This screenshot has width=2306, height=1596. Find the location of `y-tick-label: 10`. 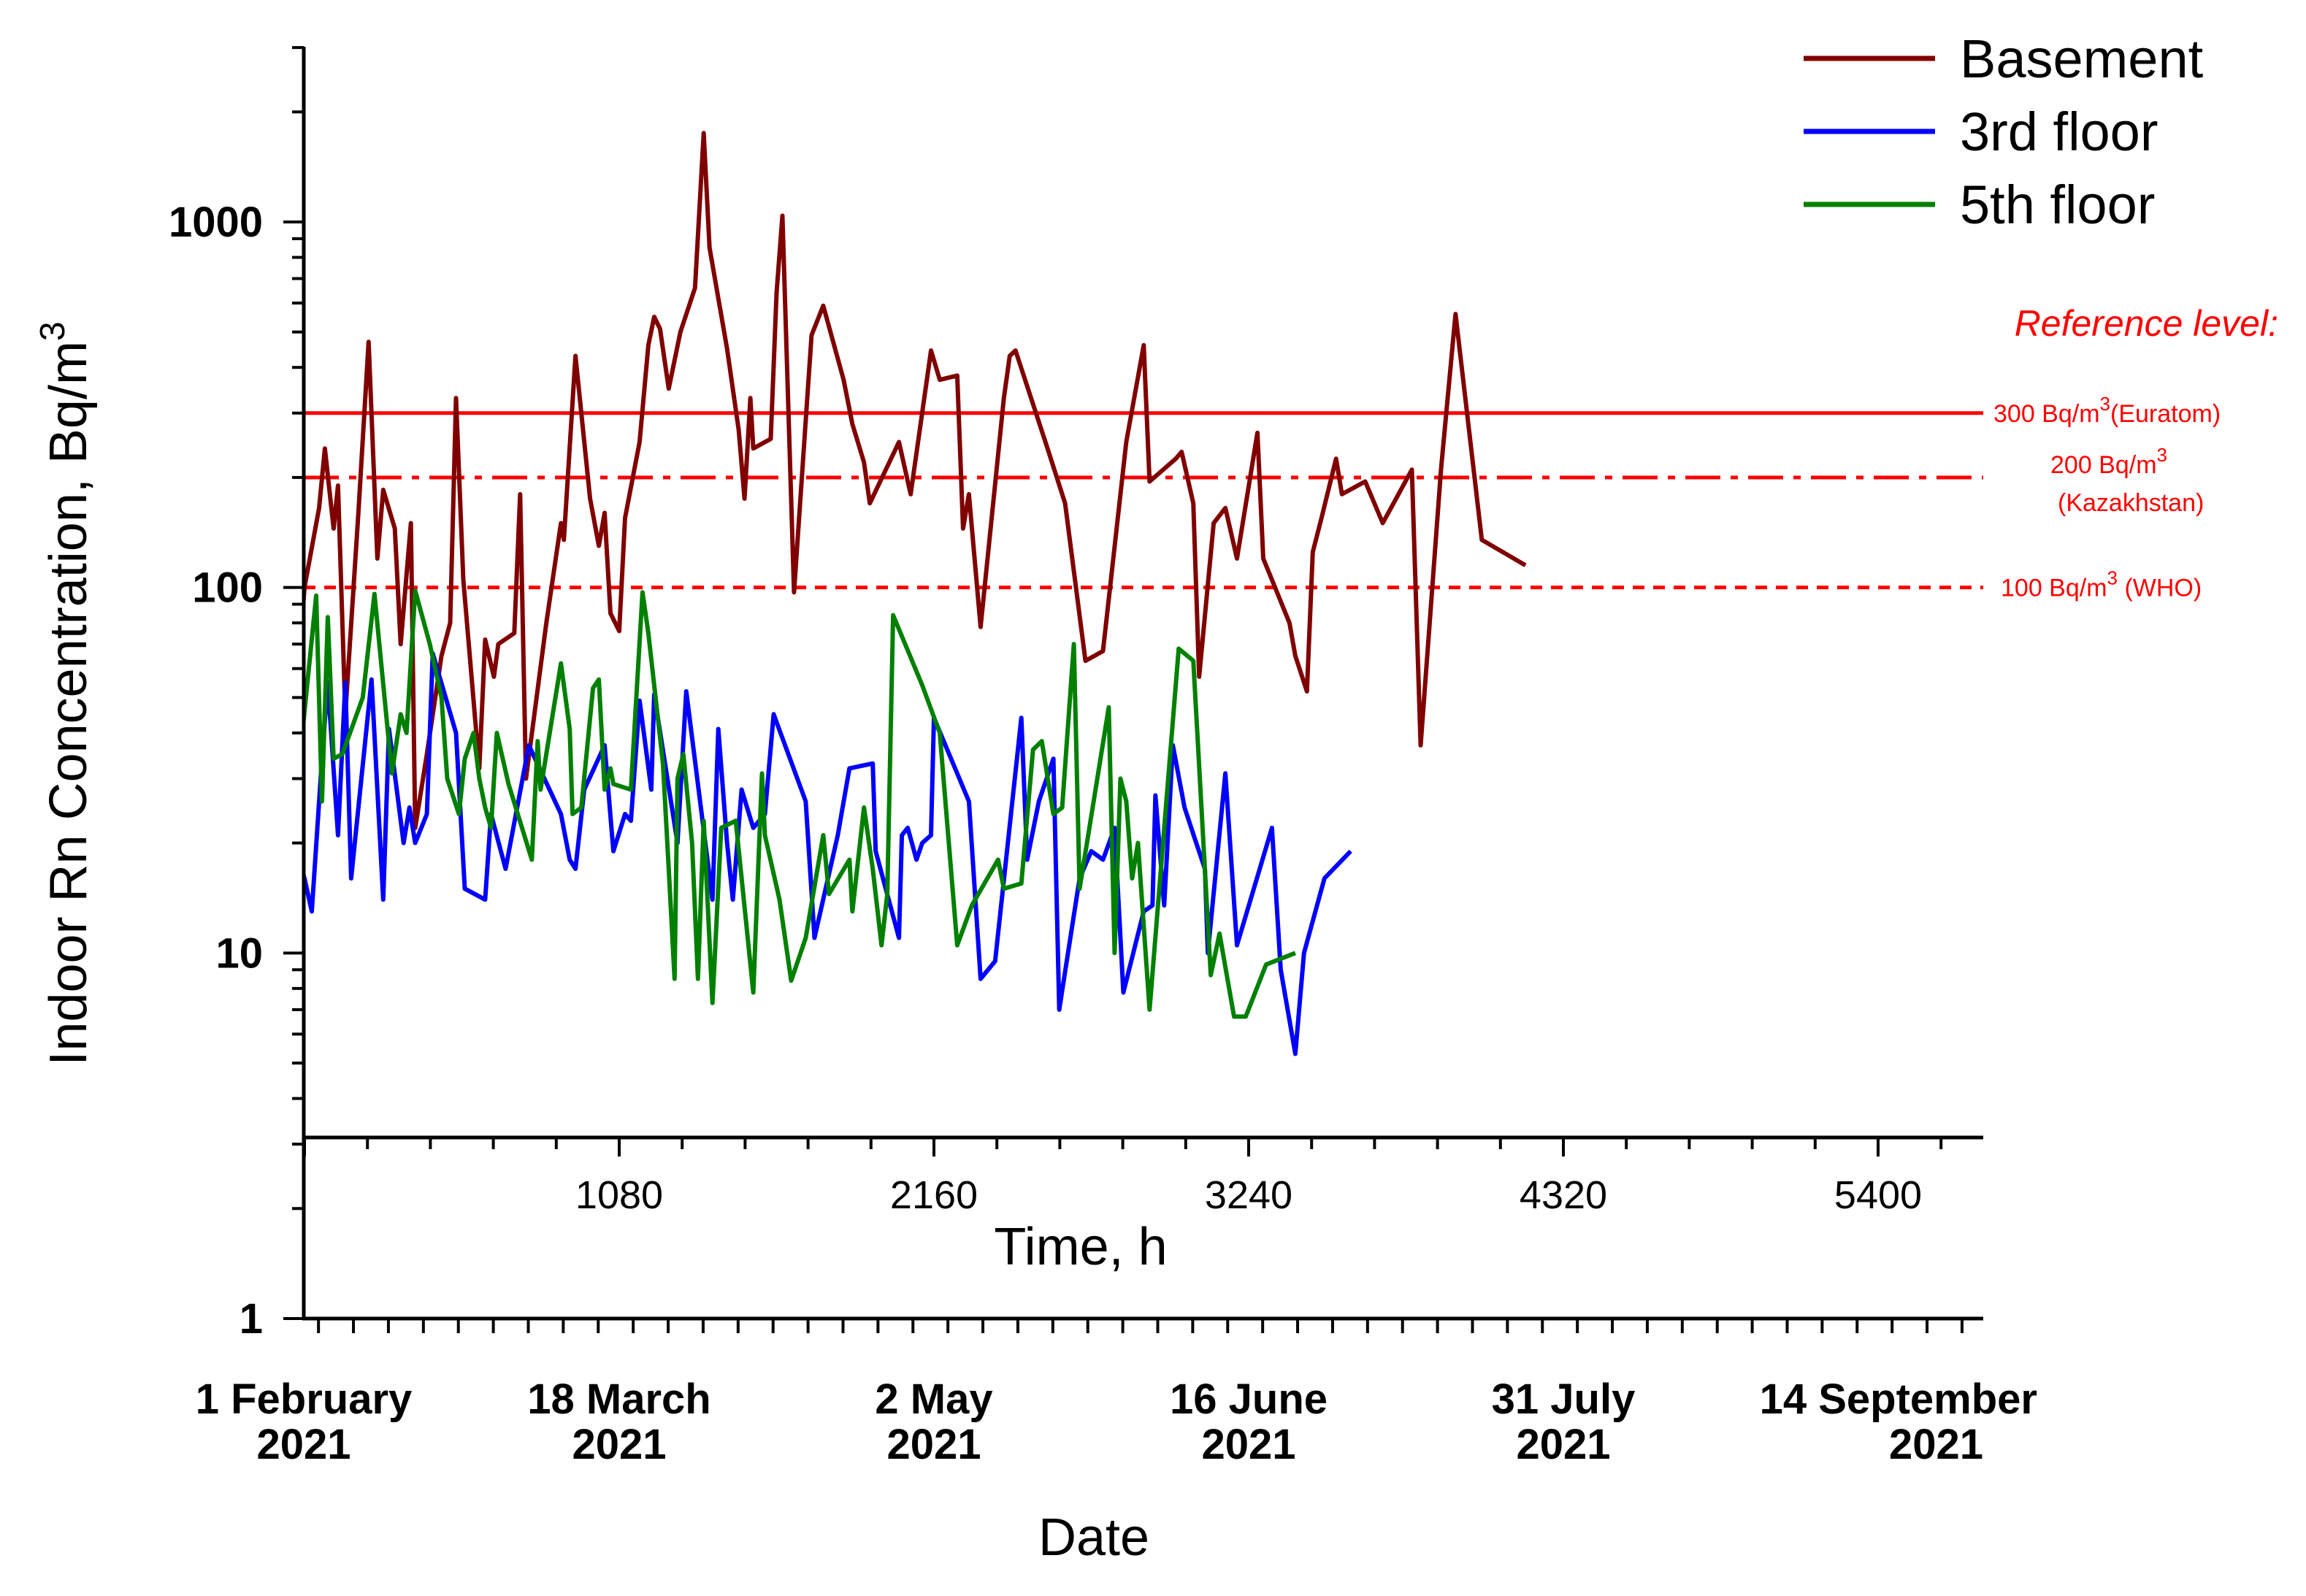

y-tick-label: 10 is located at coordinates (239, 953).